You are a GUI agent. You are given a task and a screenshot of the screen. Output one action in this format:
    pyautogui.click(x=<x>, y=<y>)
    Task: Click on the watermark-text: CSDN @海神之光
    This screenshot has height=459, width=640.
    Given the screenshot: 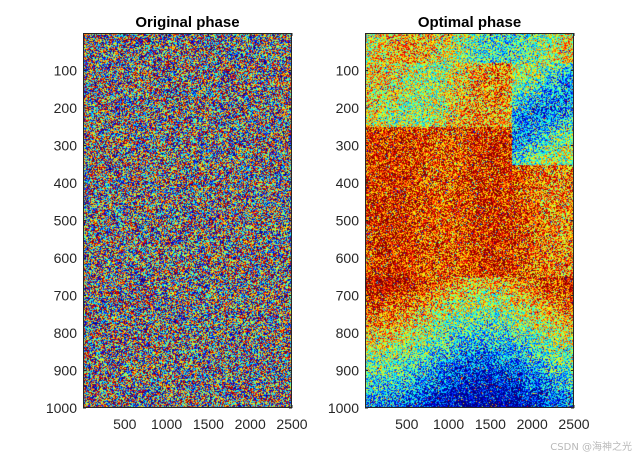 What is the action you would take?
    pyautogui.click(x=591, y=447)
    